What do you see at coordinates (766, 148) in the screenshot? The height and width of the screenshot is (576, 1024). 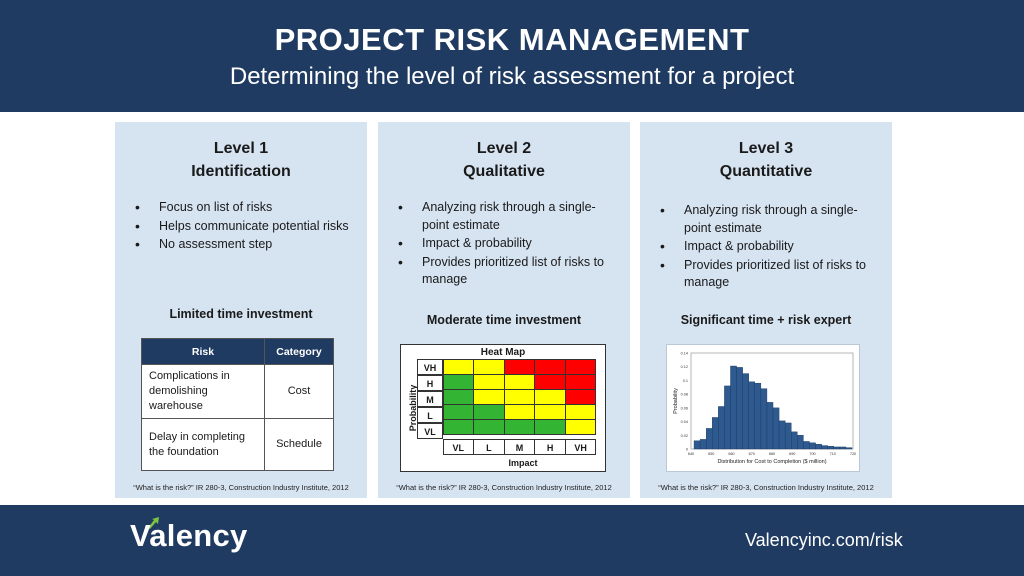 I see `level-3-heading: Level 3` at bounding box center [766, 148].